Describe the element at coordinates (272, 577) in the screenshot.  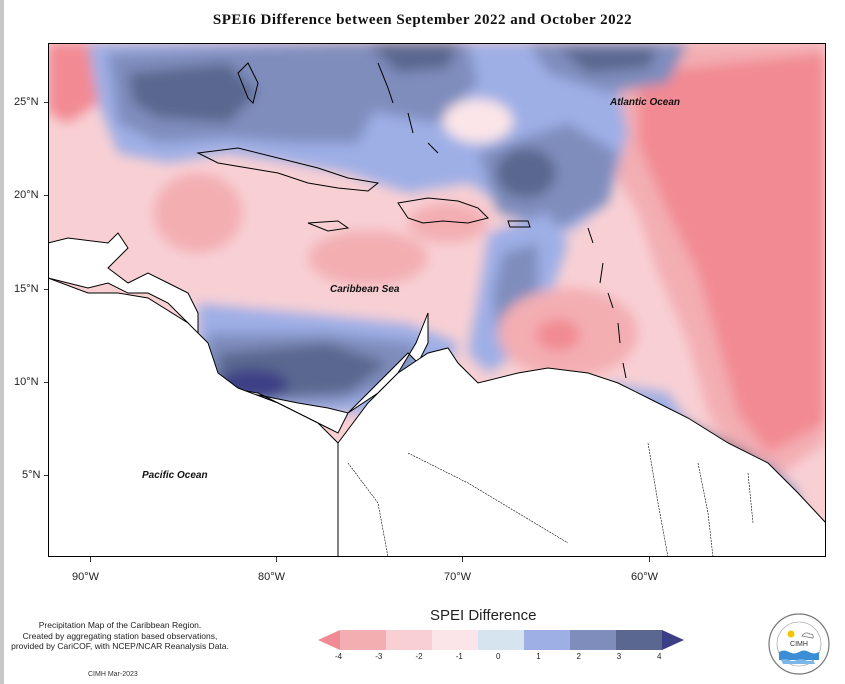
I see `lon-label-80w: 80°W` at that location.